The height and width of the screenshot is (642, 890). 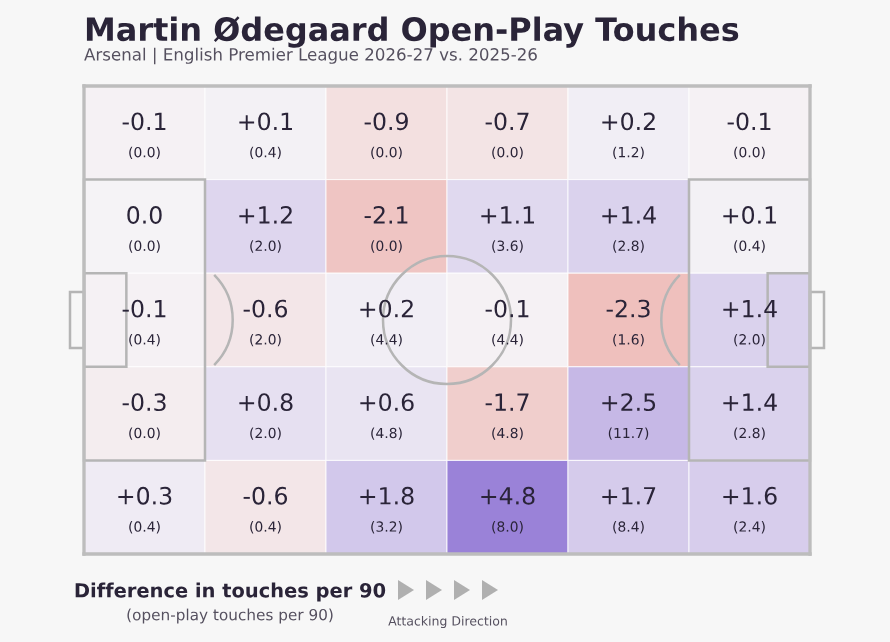 I want to click on data-label: +4.8, so click(x=508, y=495).